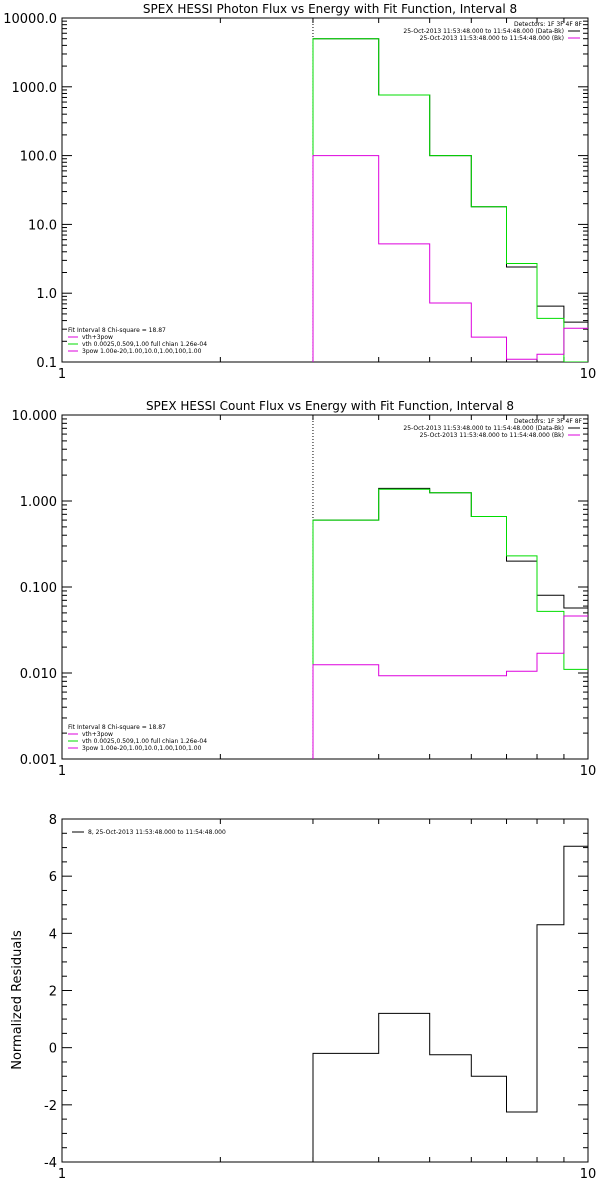 Image resolution: width=600 pixels, height=1200 pixels. Describe the element at coordinates (53, 992) in the screenshot. I see `y-tick-label: 2` at that location.